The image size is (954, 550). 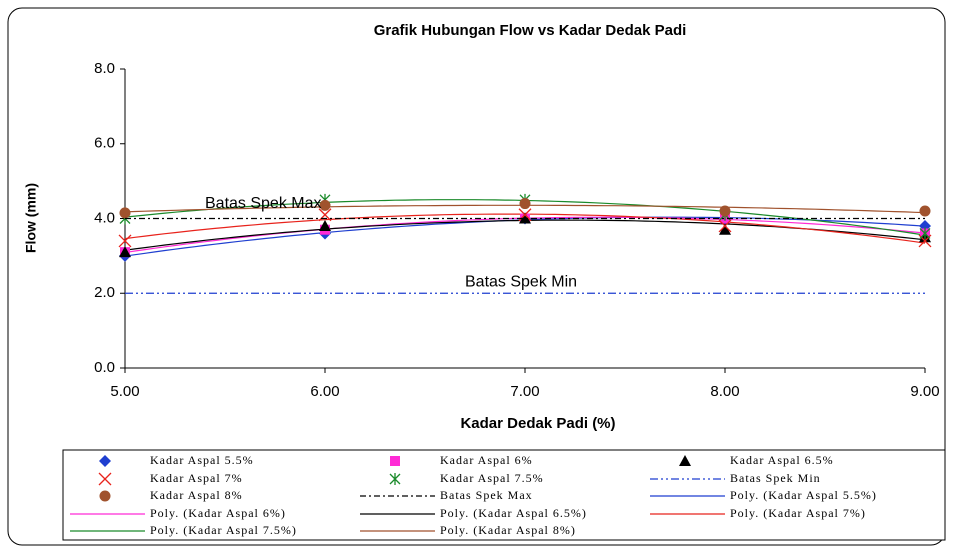 I want to click on y-tick-label: 2.0, so click(x=104, y=292).